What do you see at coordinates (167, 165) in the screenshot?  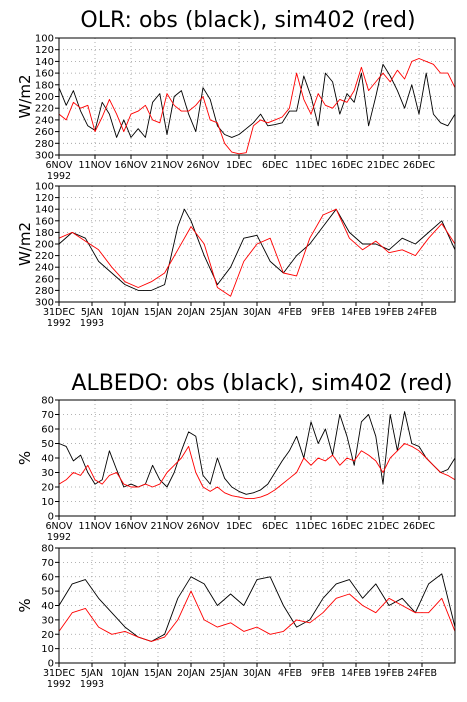 I see `x-tick-label: 21NOV` at bounding box center [167, 165].